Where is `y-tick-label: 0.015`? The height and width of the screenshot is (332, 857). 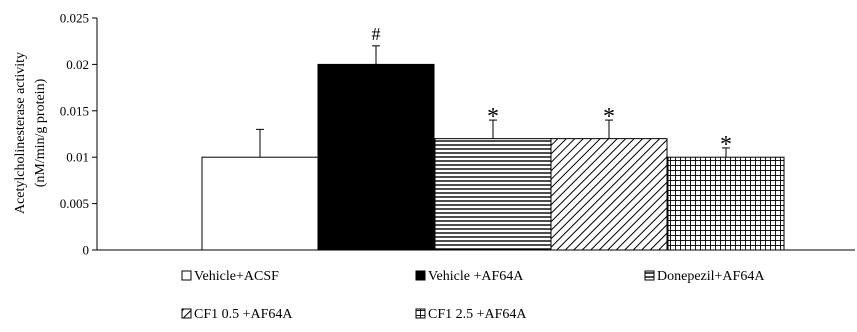
y-tick-label: 0.015 is located at coordinates (74, 110).